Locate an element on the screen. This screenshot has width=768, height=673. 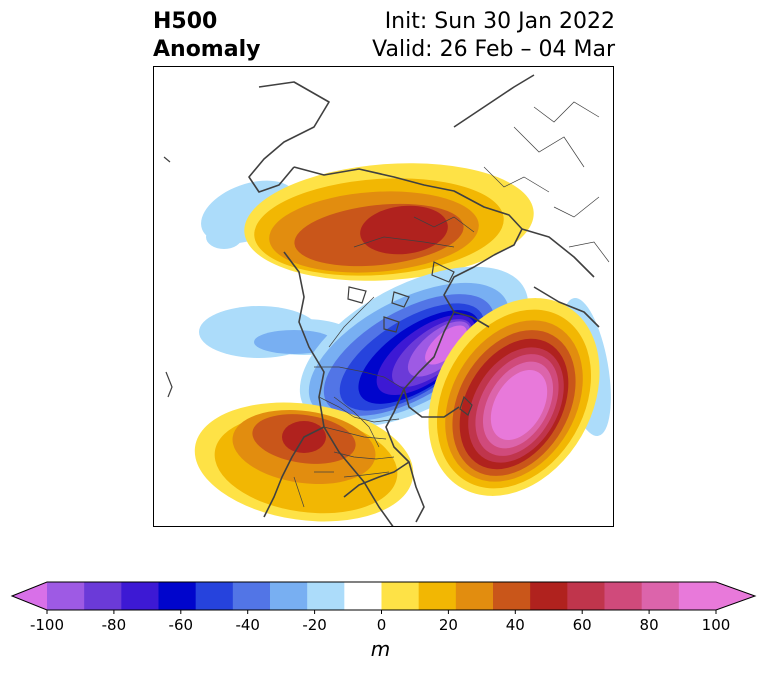
colorbar-tick-label: 40 is located at coordinates (515, 625).